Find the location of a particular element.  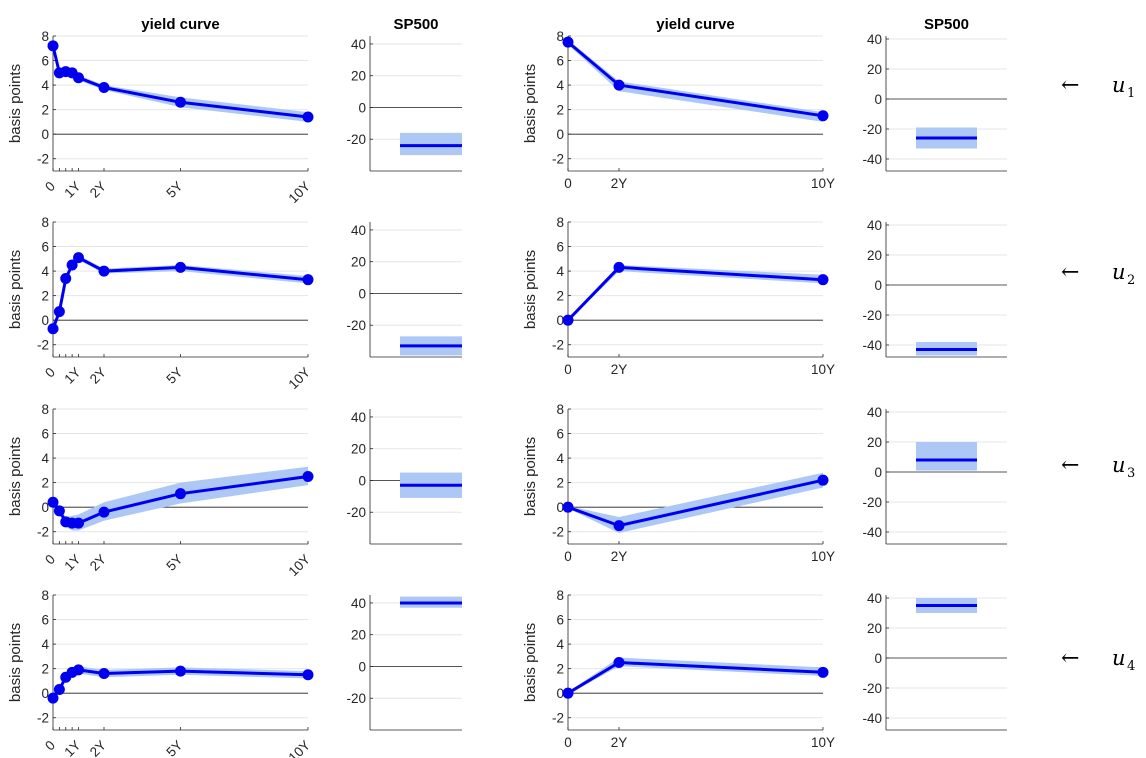

panel-right-sp500-u4: -40 -20 0 20 40 is located at coordinates (934, 661).